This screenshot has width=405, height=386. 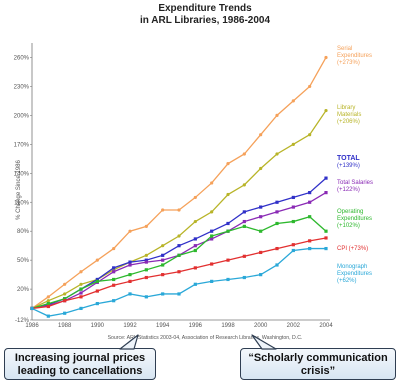 What do you see at coordinates (318, 364) in the screenshot?
I see `callout-scholarly-crisis: “Scholarly communication crisis”` at bounding box center [318, 364].